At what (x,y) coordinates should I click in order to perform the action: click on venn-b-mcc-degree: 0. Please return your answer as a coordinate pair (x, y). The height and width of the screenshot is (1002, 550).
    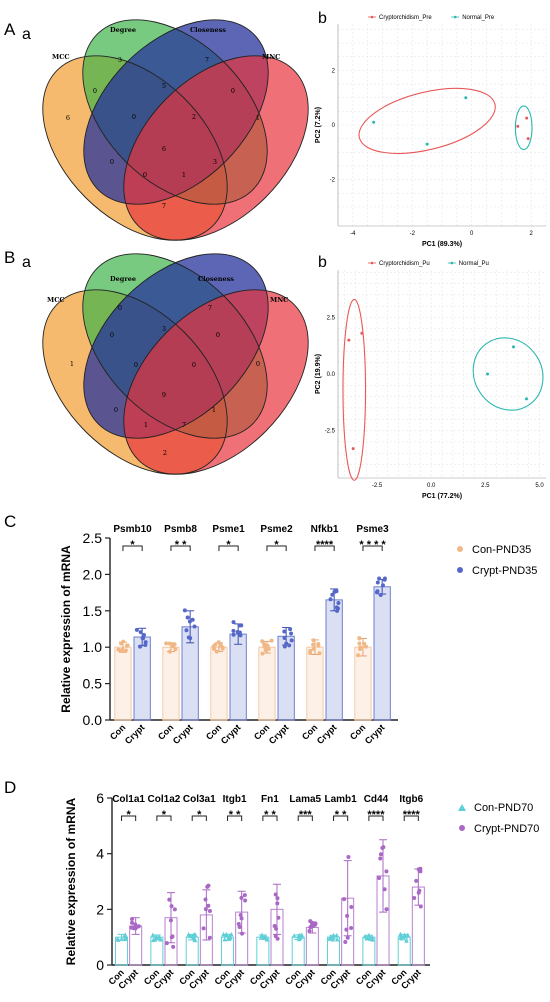
    Looking at the image, I should click on (112, 335).